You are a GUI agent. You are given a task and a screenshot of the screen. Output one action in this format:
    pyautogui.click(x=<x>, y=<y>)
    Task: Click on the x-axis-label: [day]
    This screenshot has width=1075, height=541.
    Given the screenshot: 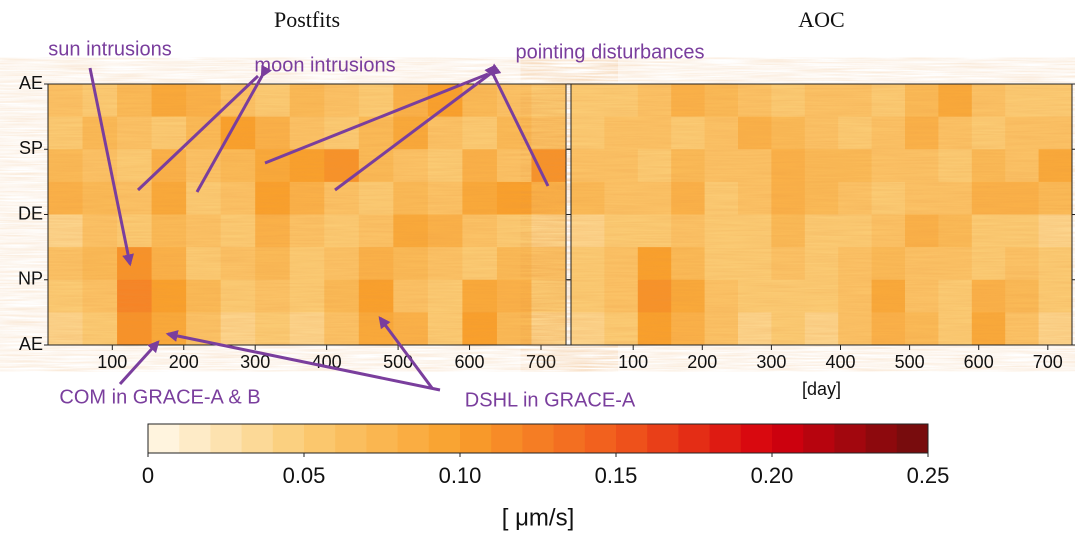 What is the action you would take?
    pyautogui.click(x=821, y=389)
    